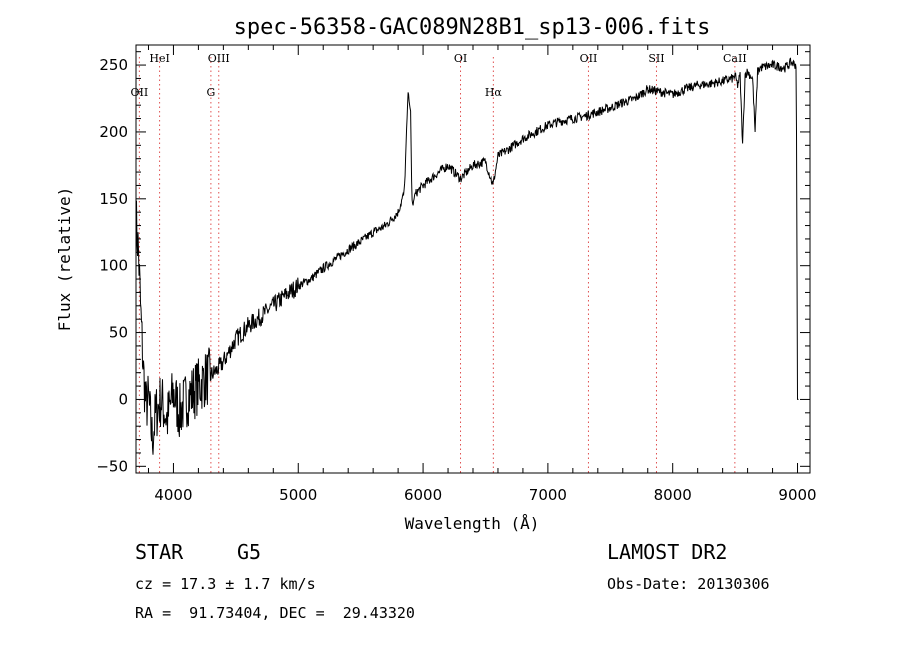 The width and height of the screenshot is (900, 650). What do you see at coordinates (472, 523) in the screenshot?
I see `x-axis-label: Wavelength (Å)` at bounding box center [472, 523].